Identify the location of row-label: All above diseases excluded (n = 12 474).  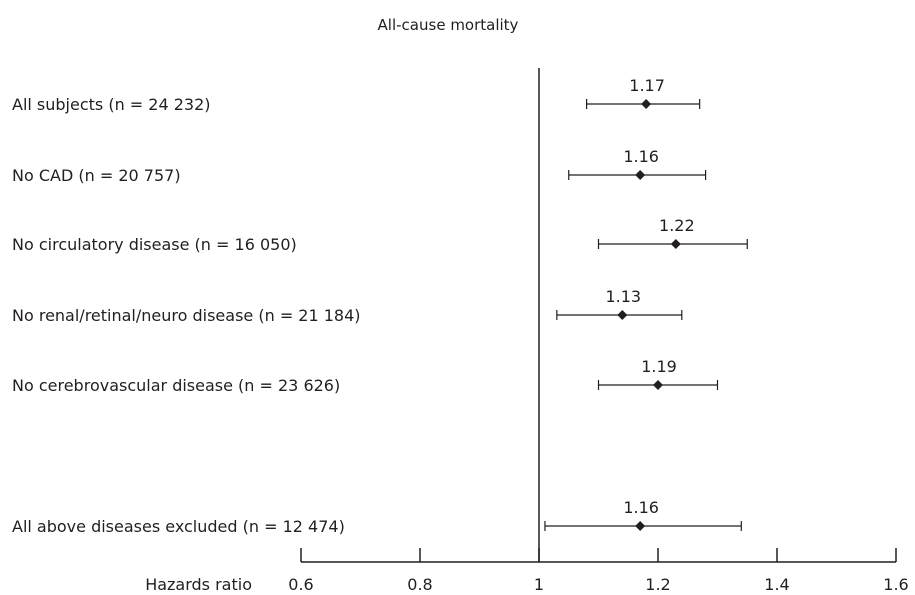
(178, 526).